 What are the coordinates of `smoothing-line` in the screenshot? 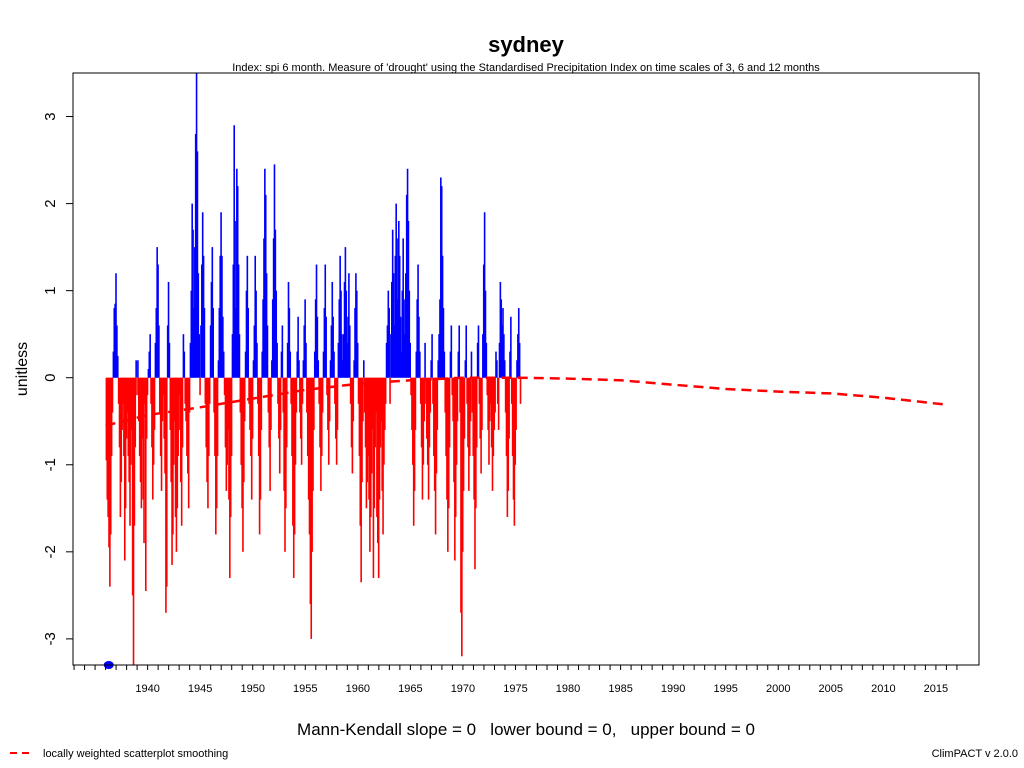 It's located at (526, 401).